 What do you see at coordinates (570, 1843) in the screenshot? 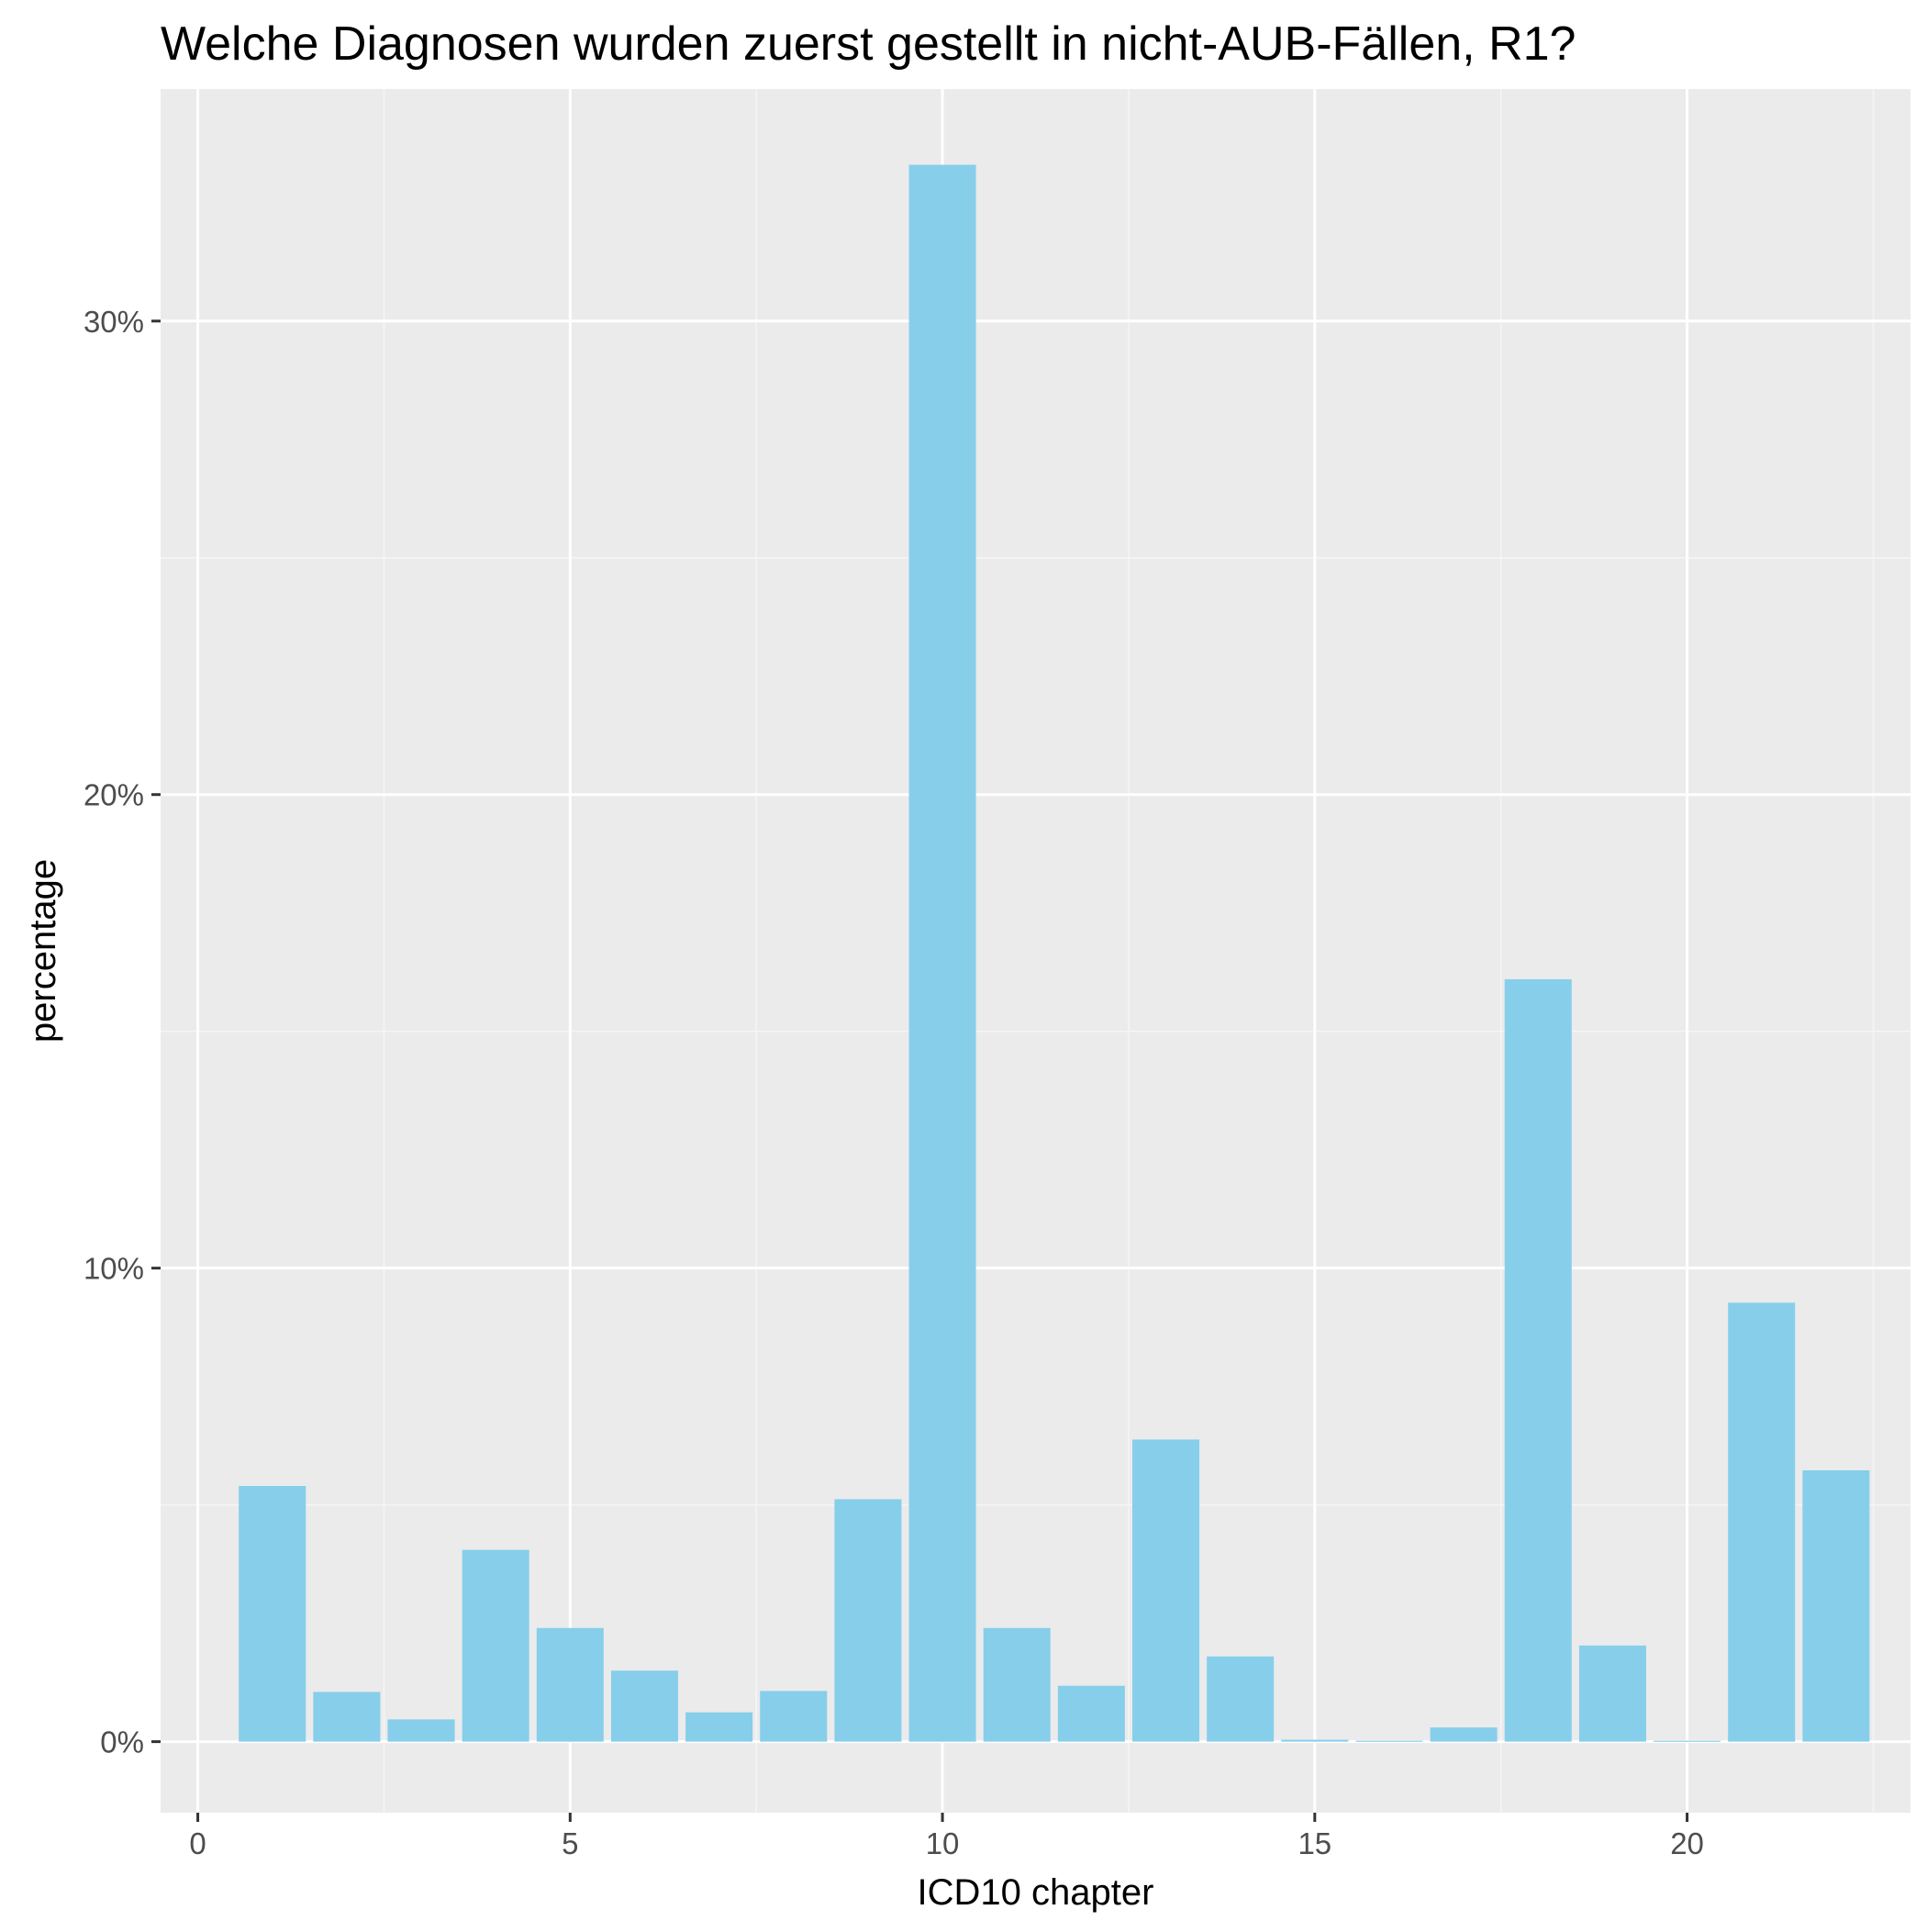
I see `x-tick-label: 5` at bounding box center [570, 1843].